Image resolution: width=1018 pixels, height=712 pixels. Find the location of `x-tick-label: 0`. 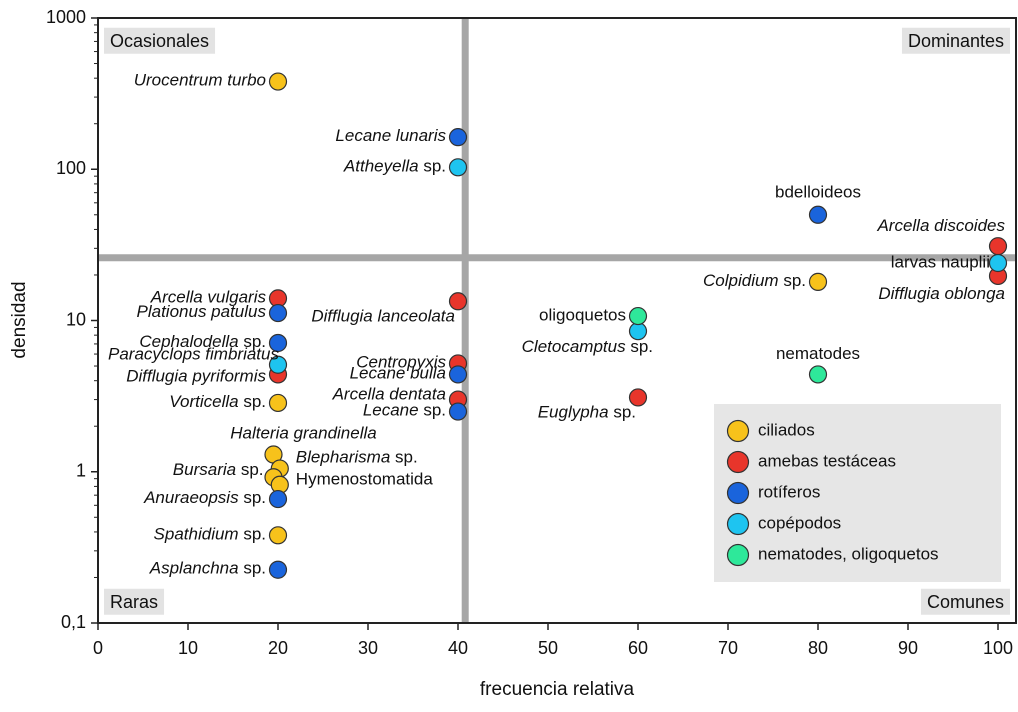

x-tick-label: 0 is located at coordinates (98, 648).